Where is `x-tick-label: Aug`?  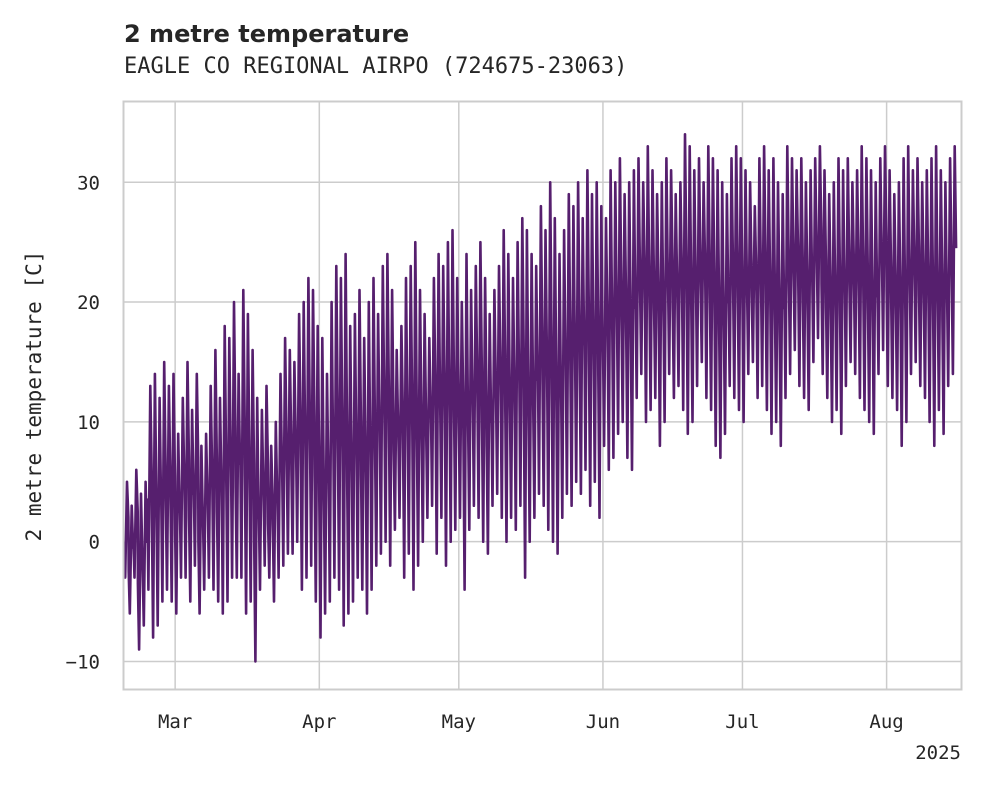
x-tick-label: Aug is located at coordinates (886, 722).